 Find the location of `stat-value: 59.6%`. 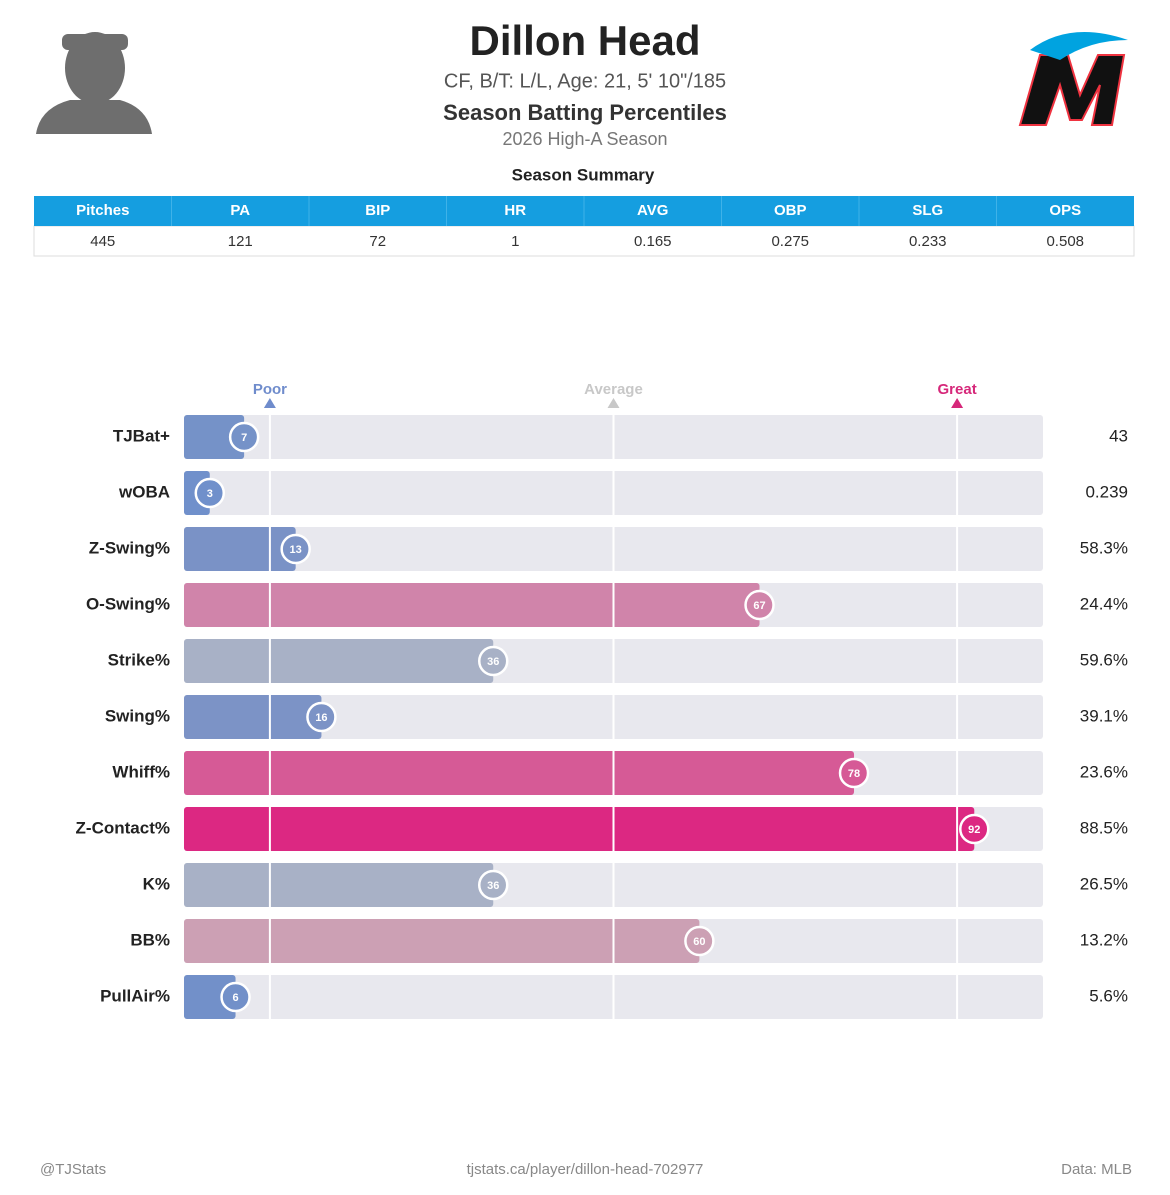

stat-value: 59.6% is located at coordinates (1104, 659).